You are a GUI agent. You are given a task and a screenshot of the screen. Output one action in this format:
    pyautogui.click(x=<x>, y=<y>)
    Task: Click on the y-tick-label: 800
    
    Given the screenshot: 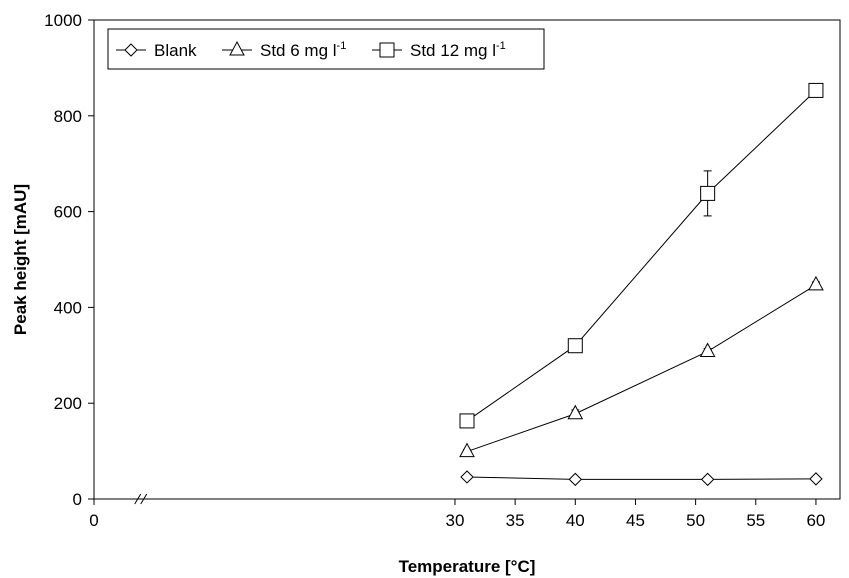 What is the action you would take?
    pyautogui.click(x=68, y=116)
    